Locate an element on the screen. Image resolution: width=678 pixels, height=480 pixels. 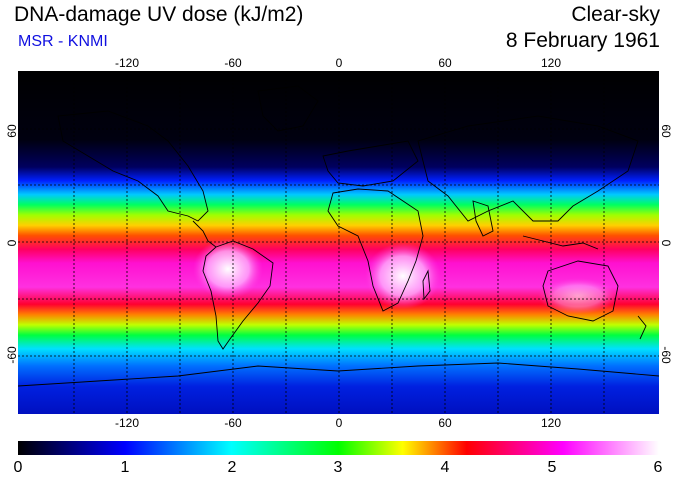
colorbar is located at coordinates (338, 448).